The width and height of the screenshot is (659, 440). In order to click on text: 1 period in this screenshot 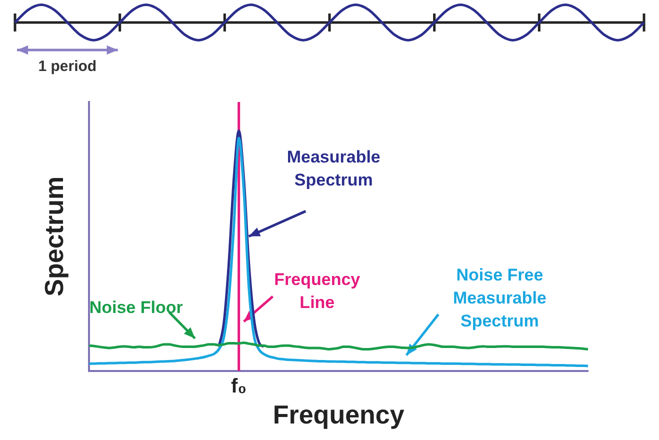, I will do `click(67, 67)`.